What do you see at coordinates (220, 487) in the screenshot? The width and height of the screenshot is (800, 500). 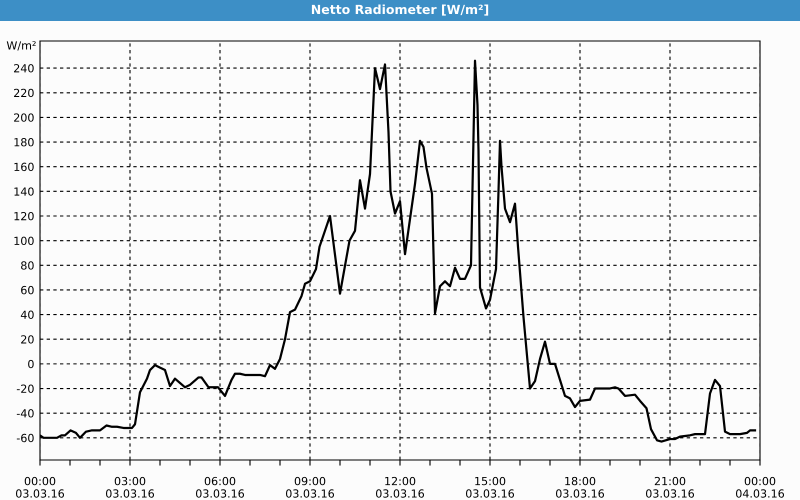 I see `x-tick-label: 06:00 03.03.16` at bounding box center [220, 487].